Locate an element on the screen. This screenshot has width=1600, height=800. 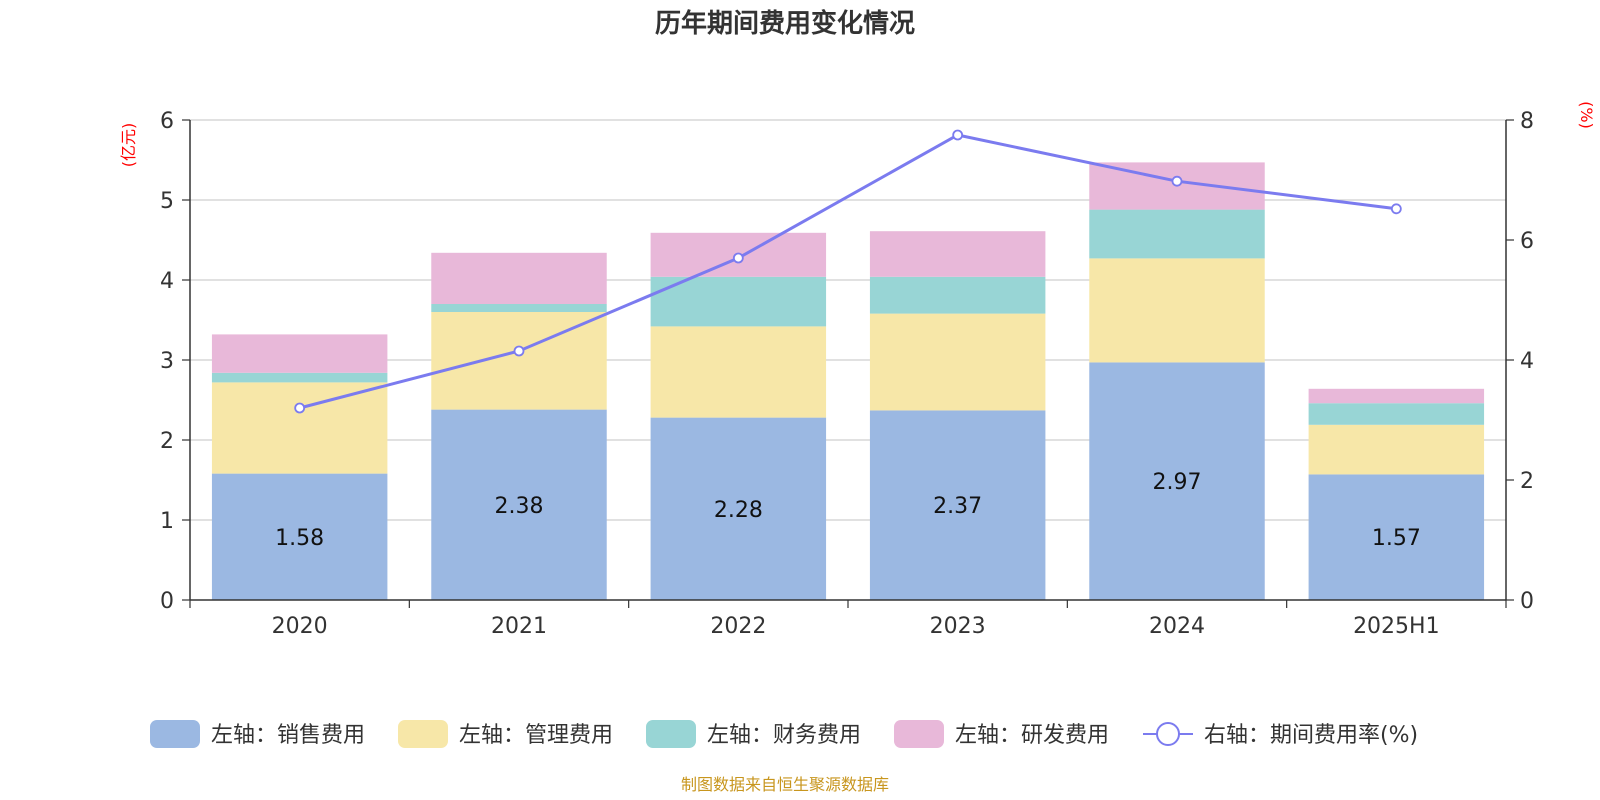
left-axis-tick-label: 4 is located at coordinates (167, 281).